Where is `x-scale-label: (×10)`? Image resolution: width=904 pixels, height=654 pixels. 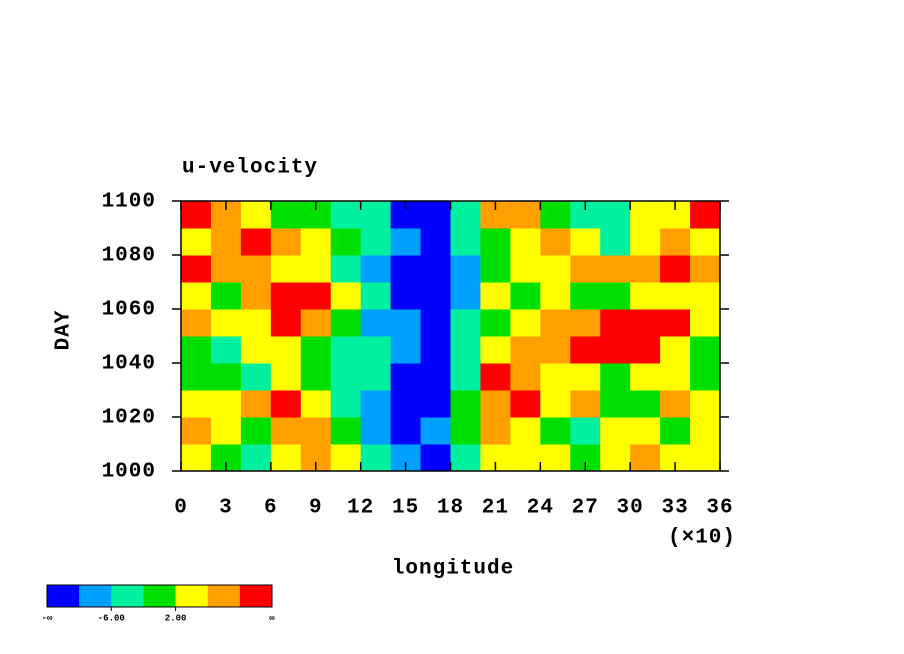 x-scale-label: (×10) is located at coordinates (702, 538).